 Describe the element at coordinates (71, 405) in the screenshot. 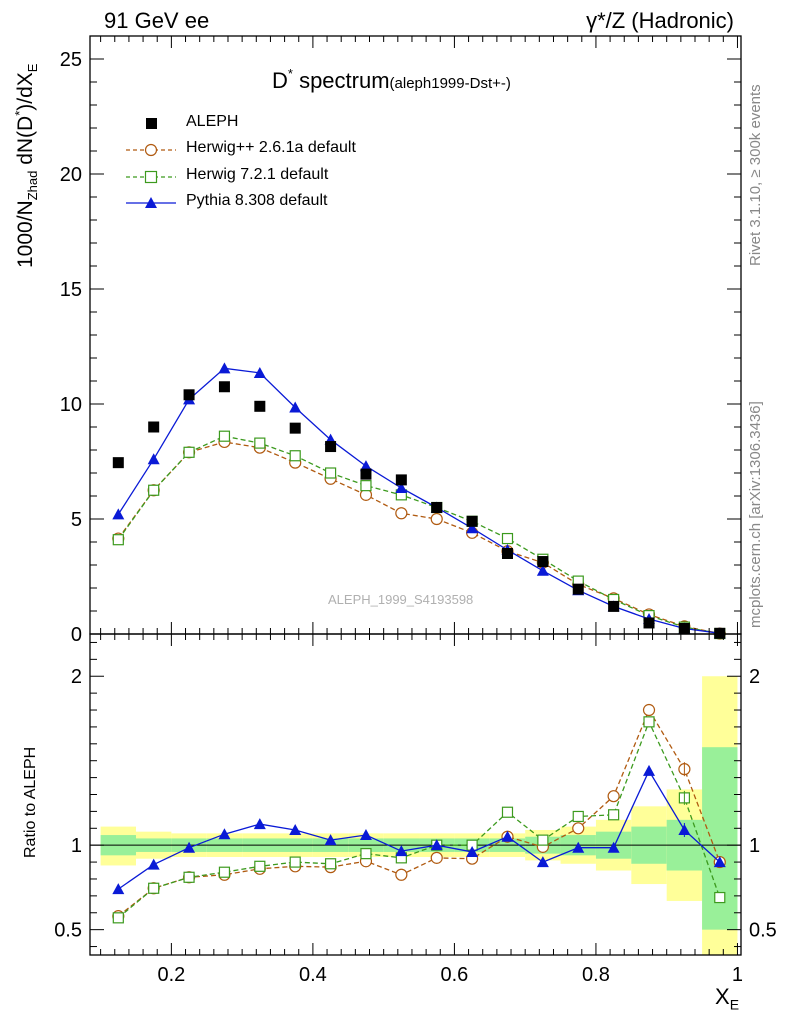

I see `top-y-tick-label-2: 10` at that location.